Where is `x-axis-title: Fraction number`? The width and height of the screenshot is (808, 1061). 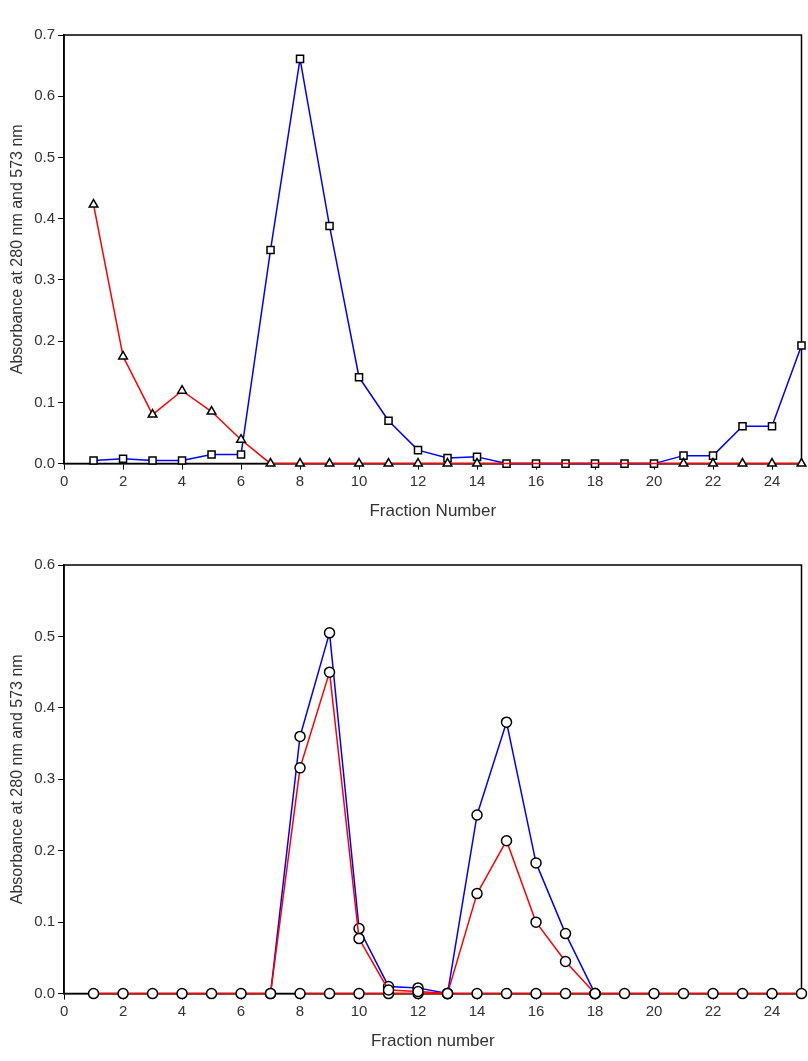 x-axis-title: Fraction number is located at coordinates (432, 1041).